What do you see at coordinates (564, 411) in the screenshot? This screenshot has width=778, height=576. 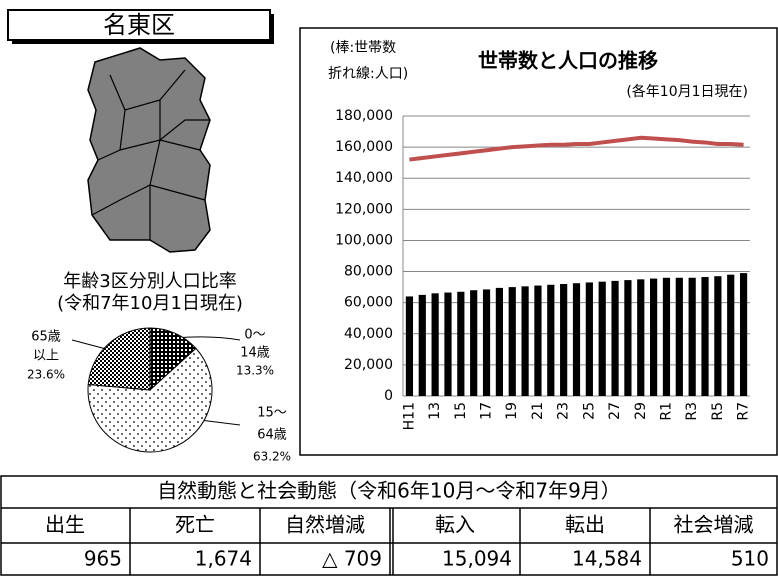 I see `x-tick-label: 23` at bounding box center [564, 411].